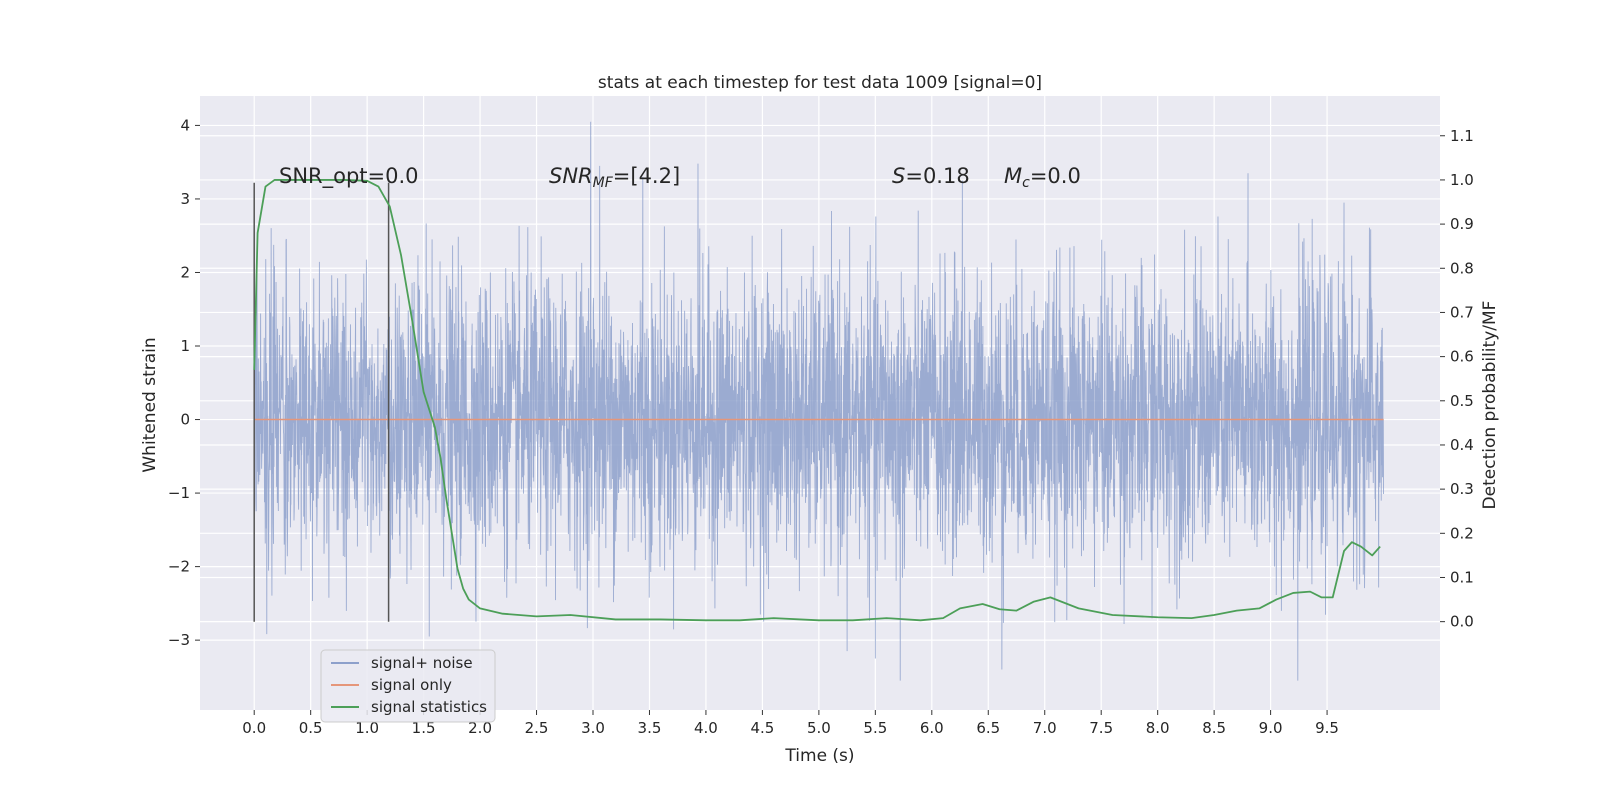 This screenshot has height=800, width=1600. I want to click on x-tick-label: 9.0, so click(1271, 728).